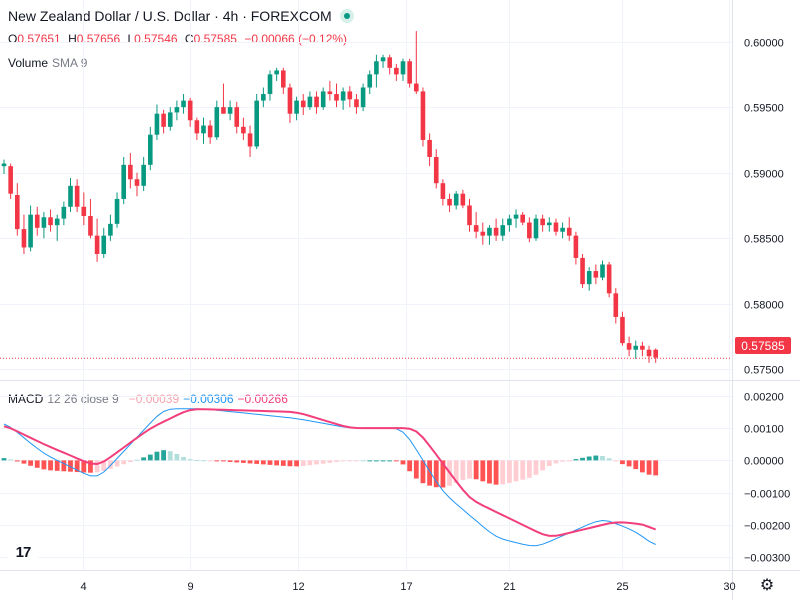 The height and width of the screenshot is (600, 800). Describe the element at coordinates (26, 399) in the screenshot. I see `macd-label: MACD` at that location.